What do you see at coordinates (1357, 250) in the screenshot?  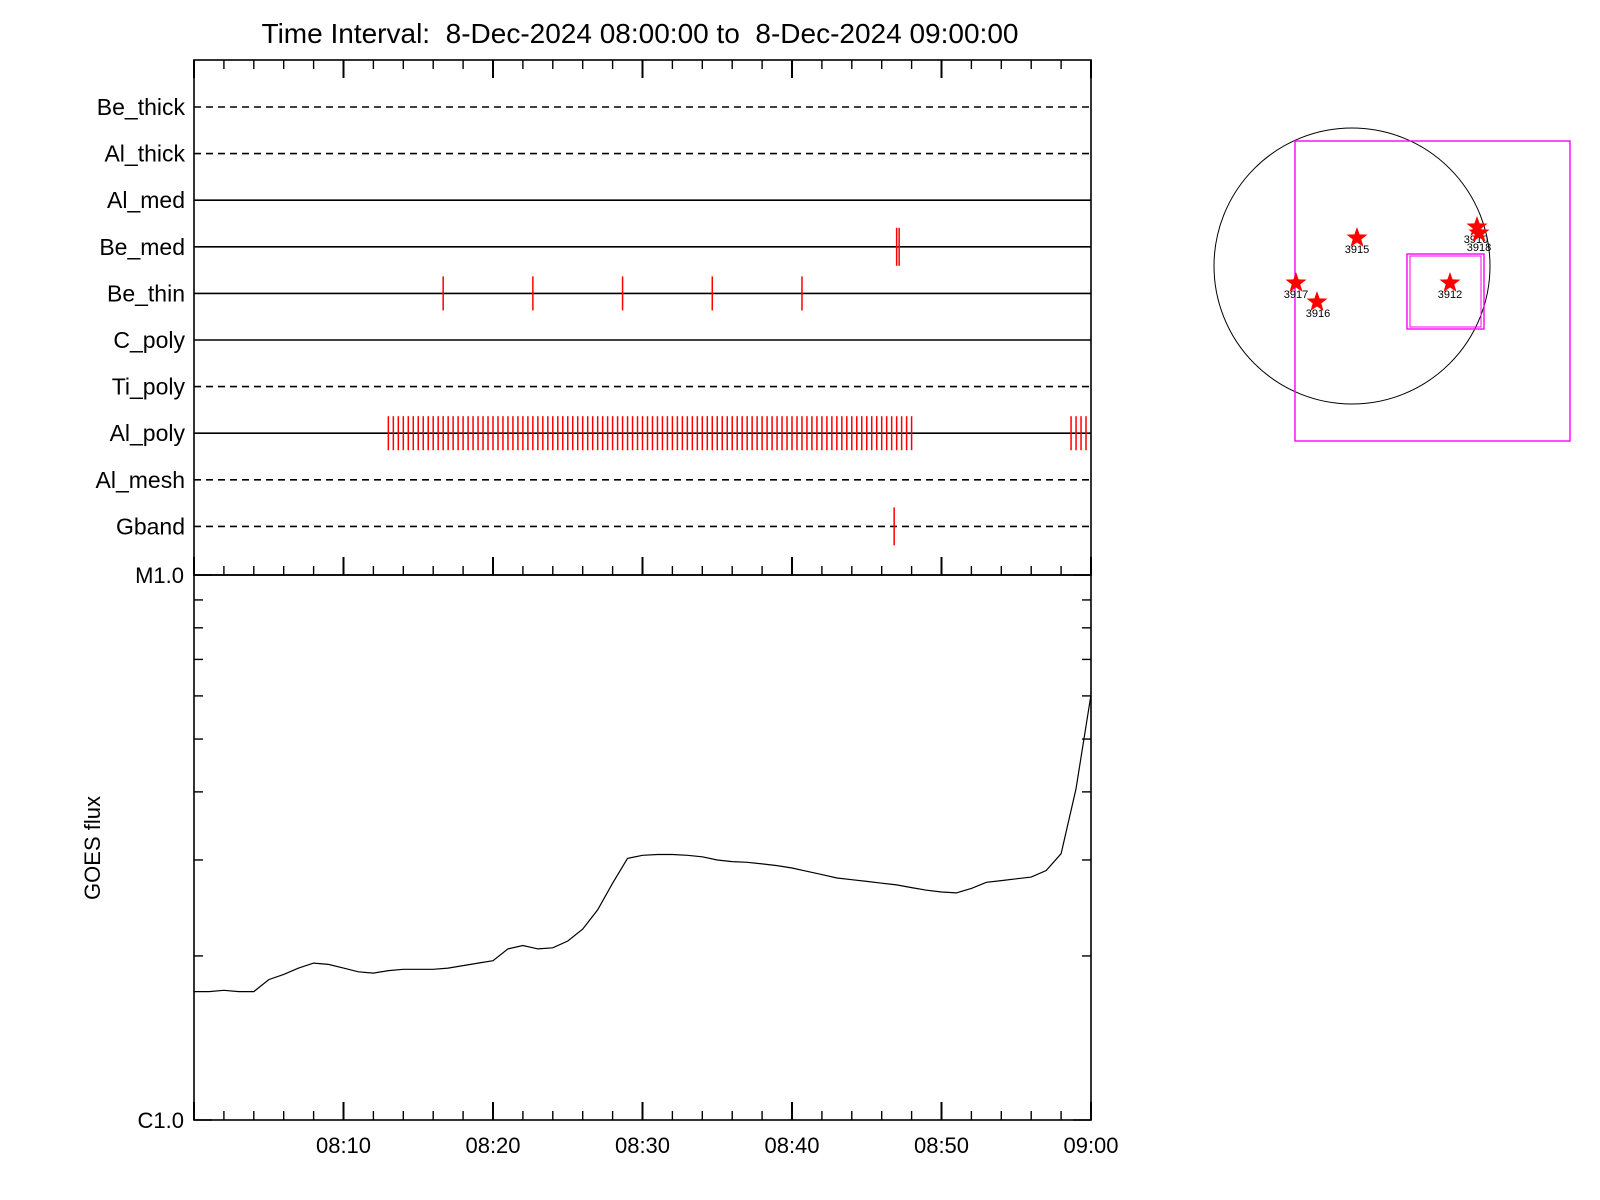 I see `region-label: 3915` at bounding box center [1357, 250].